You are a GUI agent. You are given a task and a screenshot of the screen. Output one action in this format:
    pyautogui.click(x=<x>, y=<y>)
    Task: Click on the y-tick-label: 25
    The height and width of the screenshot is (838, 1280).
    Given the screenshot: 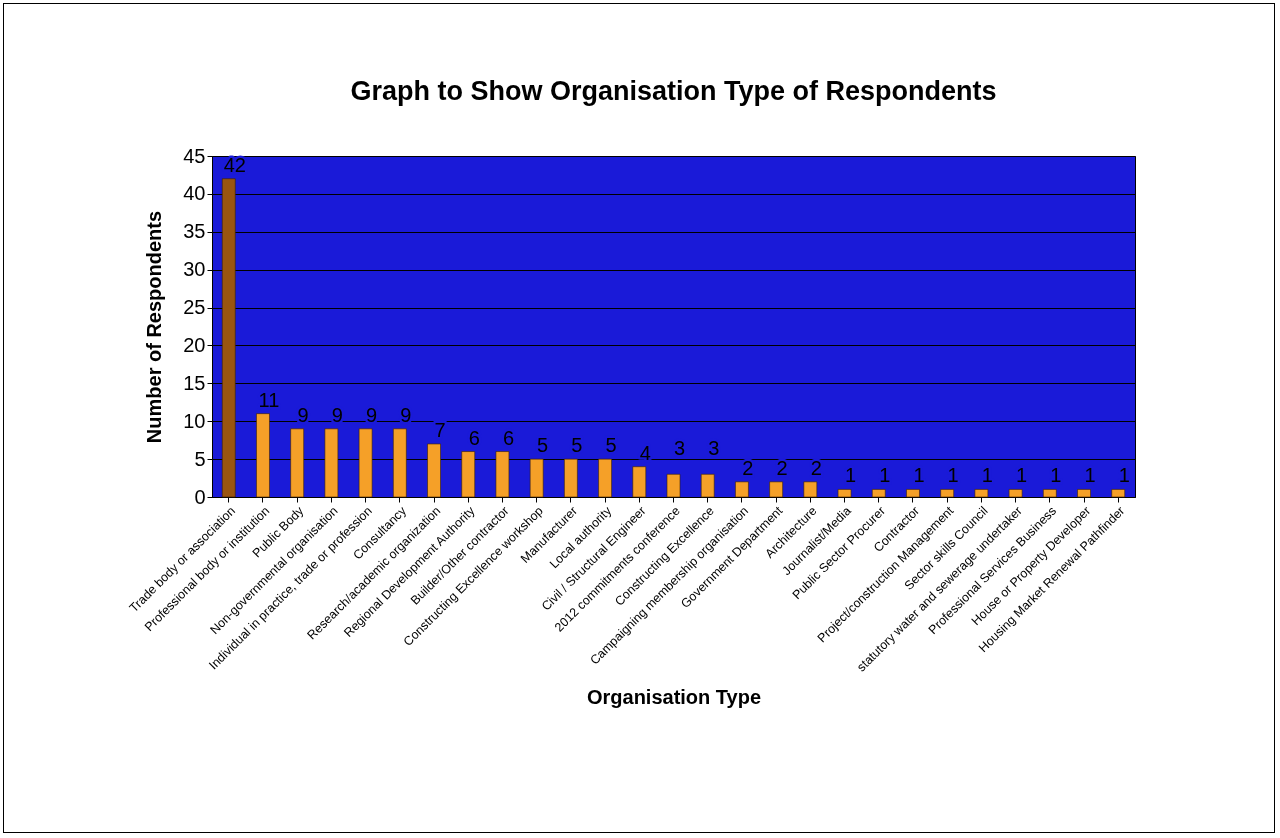 What is the action you would take?
    pyautogui.click(x=194, y=307)
    